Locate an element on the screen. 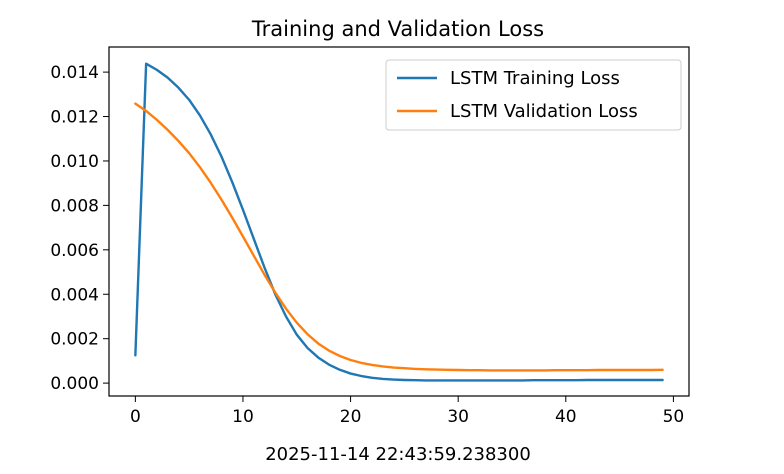  x-axis: 0 10 20 30 40 50 is located at coordinates (407, 411).